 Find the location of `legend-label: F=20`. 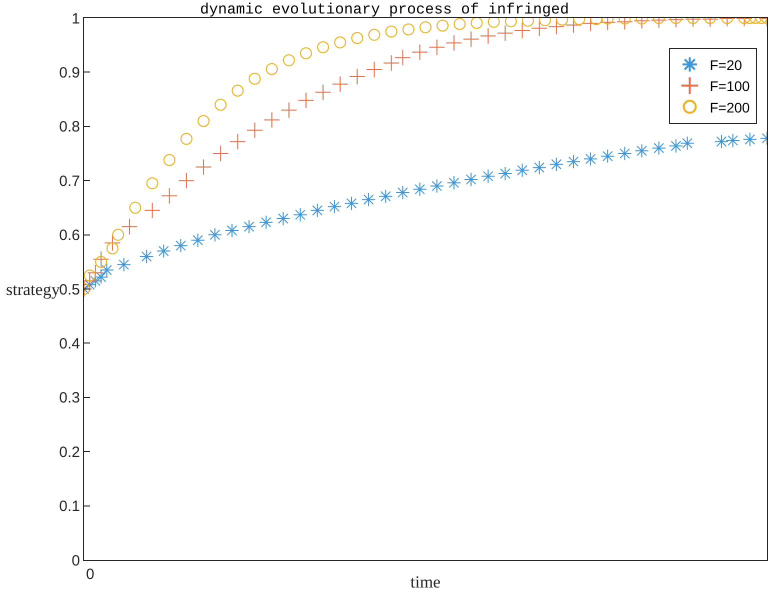

legend-label: F=20 is located at coordinates (726, 64).